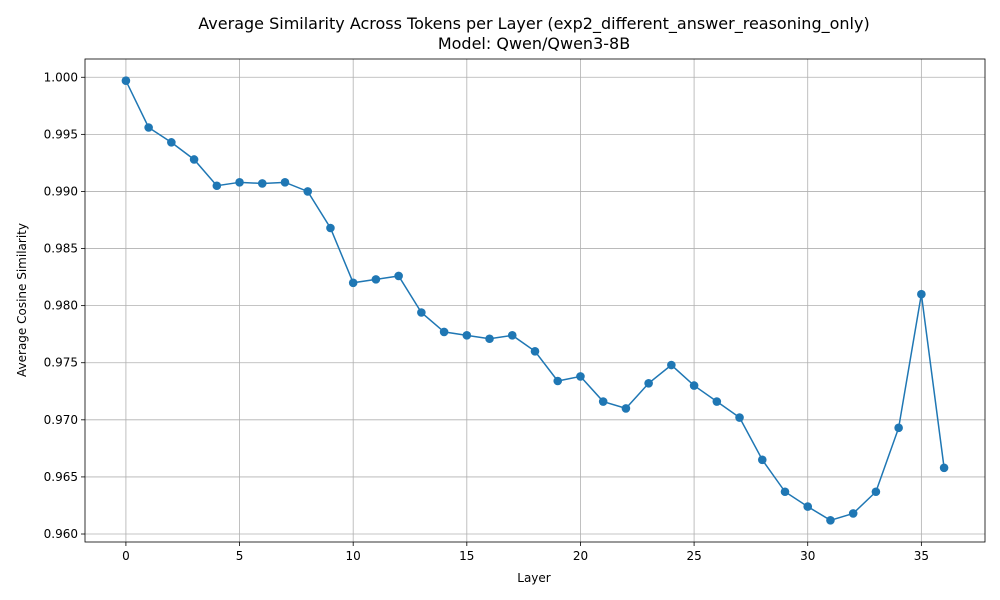  Describe the element at coordinates (353, 556) in the screenshot. I see `x-tick-label: 10` at that location.